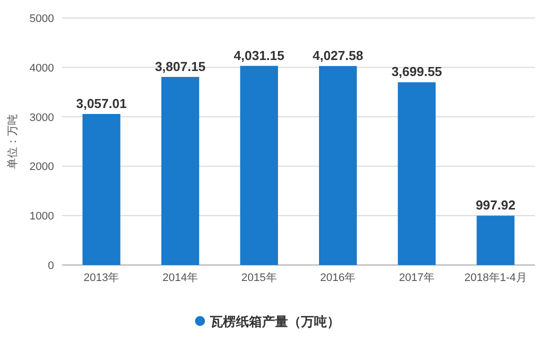 Image resolution: width=543 pixels, height=351 pixels. I want to click on y-tick-label: 3000, so click(42, 118).